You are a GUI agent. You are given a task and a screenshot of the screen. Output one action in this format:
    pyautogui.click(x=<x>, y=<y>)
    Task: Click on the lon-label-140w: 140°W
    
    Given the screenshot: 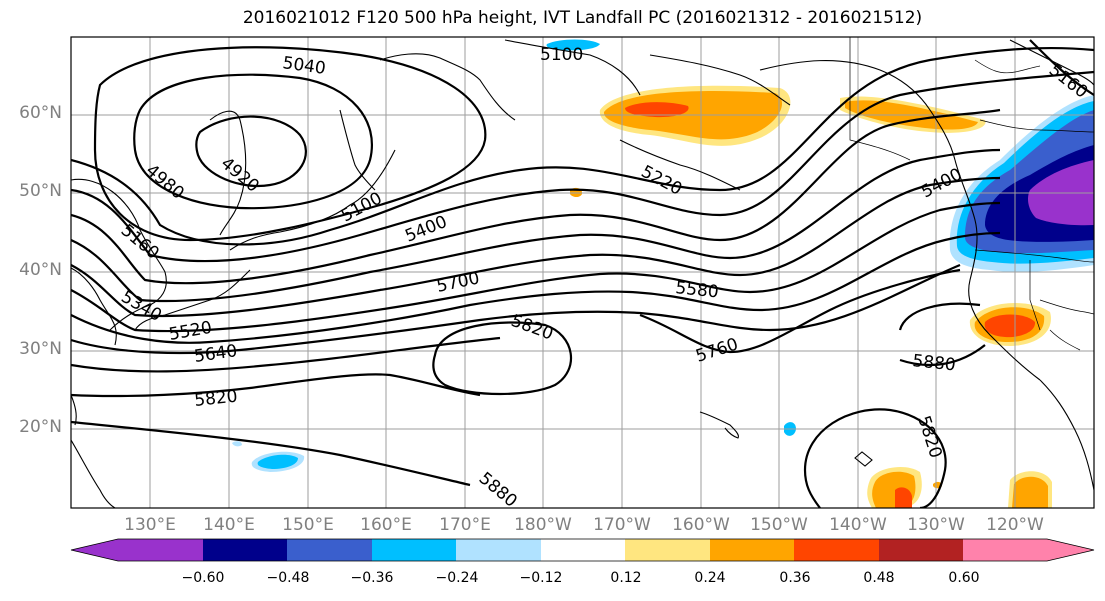 What is the action you would take?
    pyautogui.click(x=858, y=525)
    